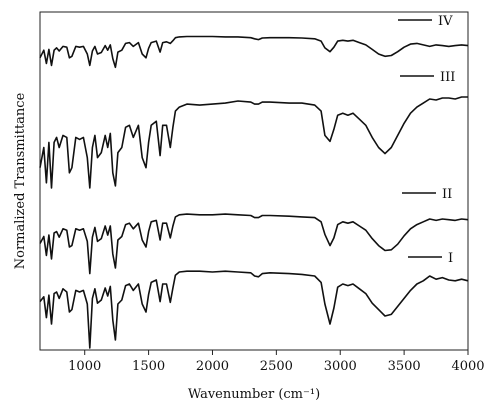  What do you see at coordinates (254, 52) in the screenshot?
I see `series-line-iv` at bounding box center [254, 52].